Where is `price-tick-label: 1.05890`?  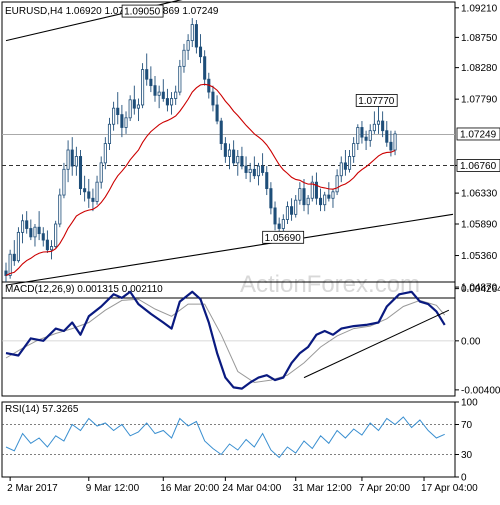
price-tick-label: 1.05890 is located at coordinates (479, 225).